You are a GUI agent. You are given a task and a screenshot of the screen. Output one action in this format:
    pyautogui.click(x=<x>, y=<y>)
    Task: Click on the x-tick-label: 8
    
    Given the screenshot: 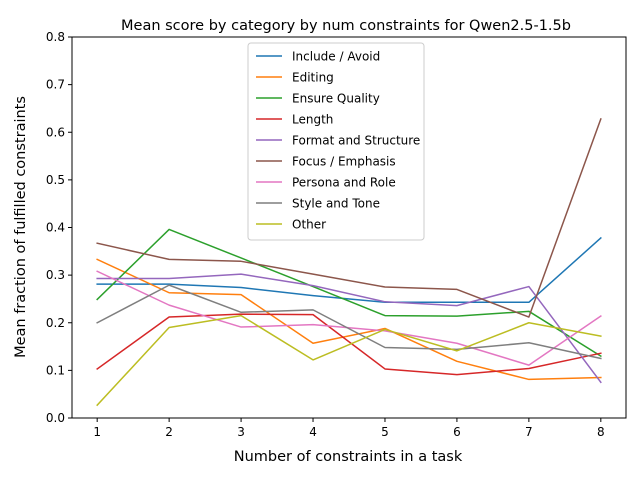 What is the action you would take?
    pyautogui.click(x=601, y=432)
    